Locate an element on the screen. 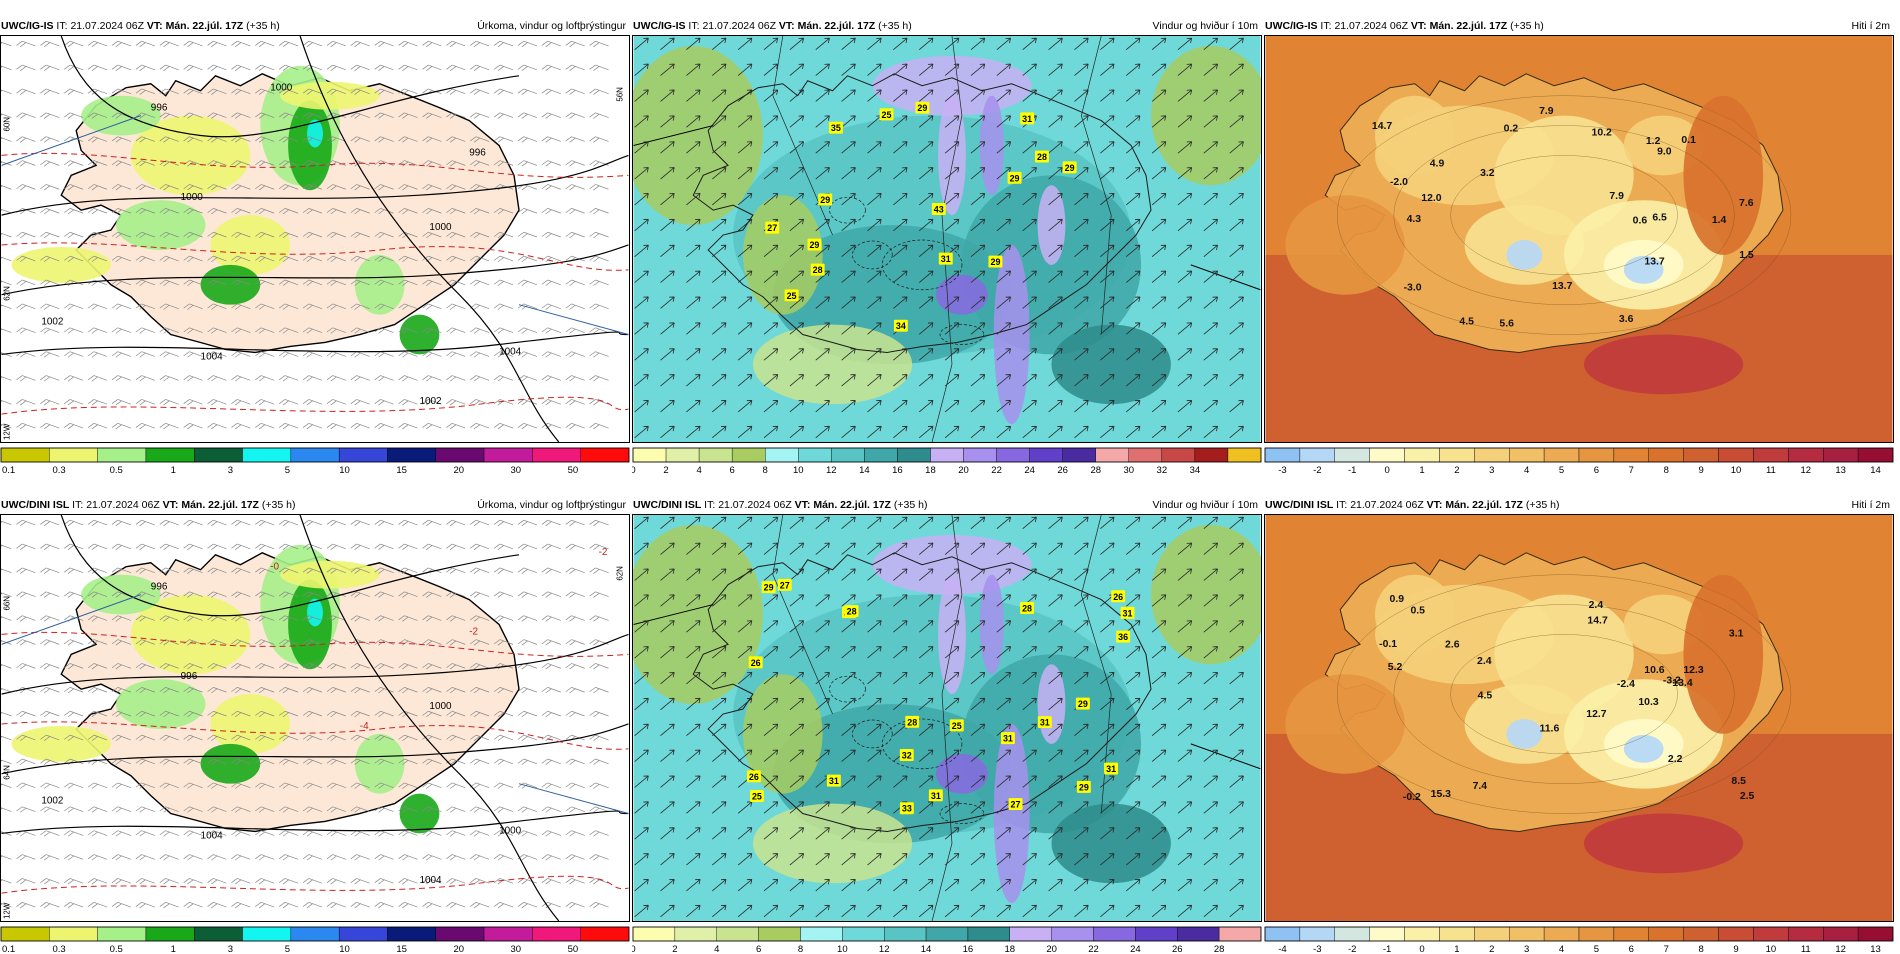 The image size is (1900, 954). temperature-label: 6.5 is located at coordinates (1659, 218).